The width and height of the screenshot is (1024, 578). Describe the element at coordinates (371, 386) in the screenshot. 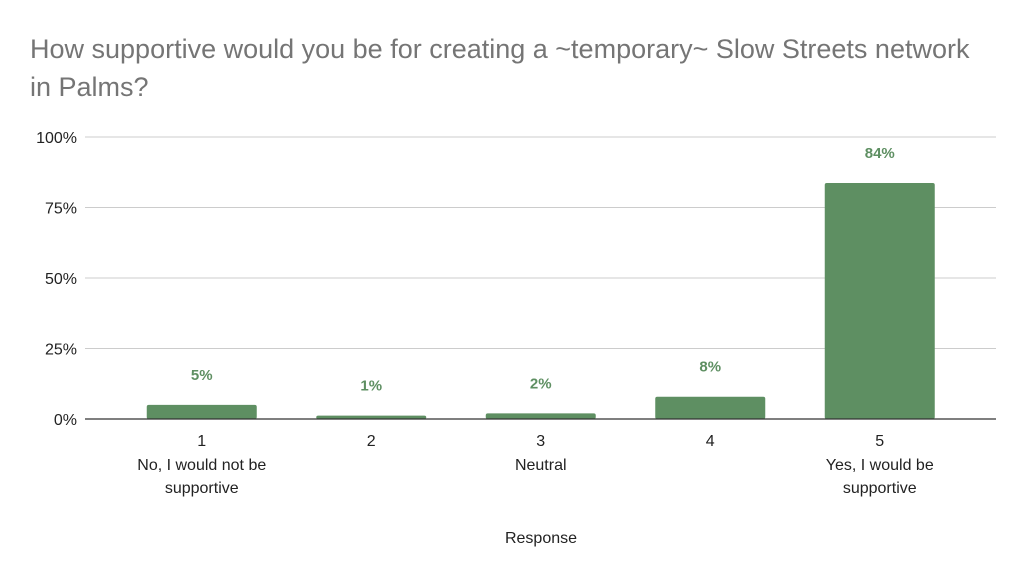

I see `data-label: 1%` at that location.